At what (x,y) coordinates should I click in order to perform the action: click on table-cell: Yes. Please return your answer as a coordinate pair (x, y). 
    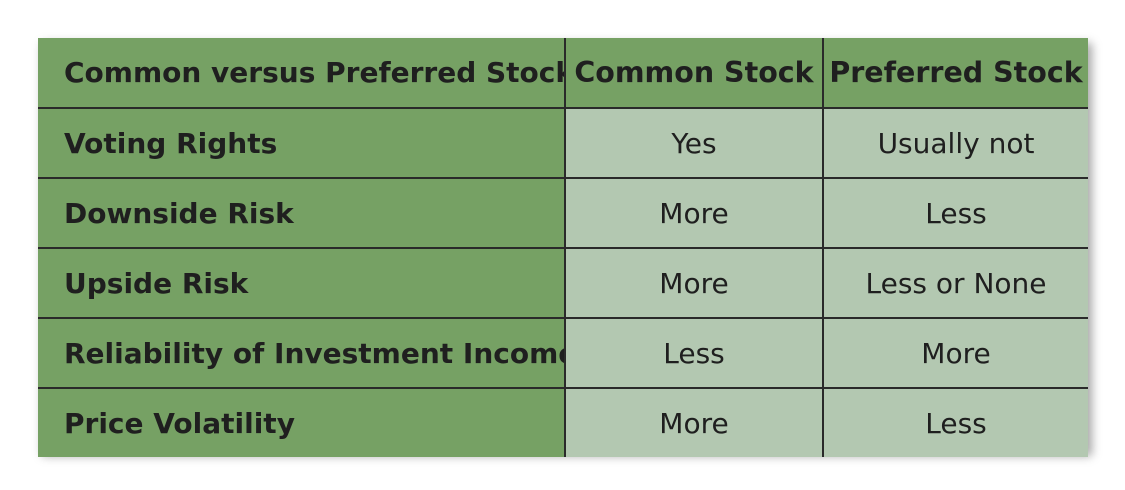
    Looking at the image, I should click on (694, 143).